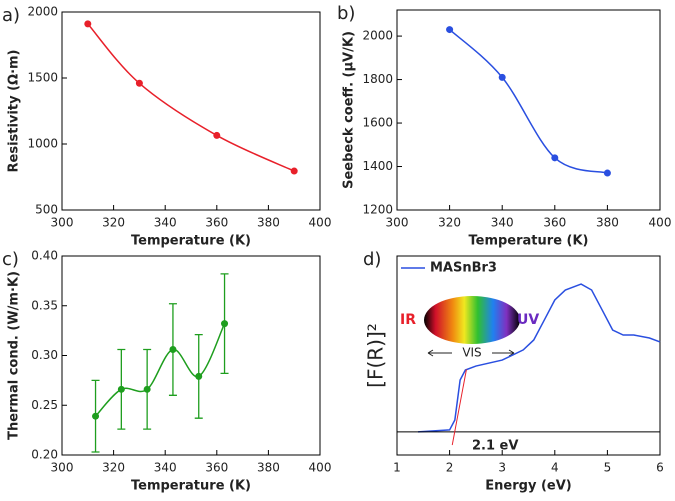  What do you see at coordinates (44, 355) in the screenshot?
I see `y-tick-label: 0.30` at bounding box center [44, 355].